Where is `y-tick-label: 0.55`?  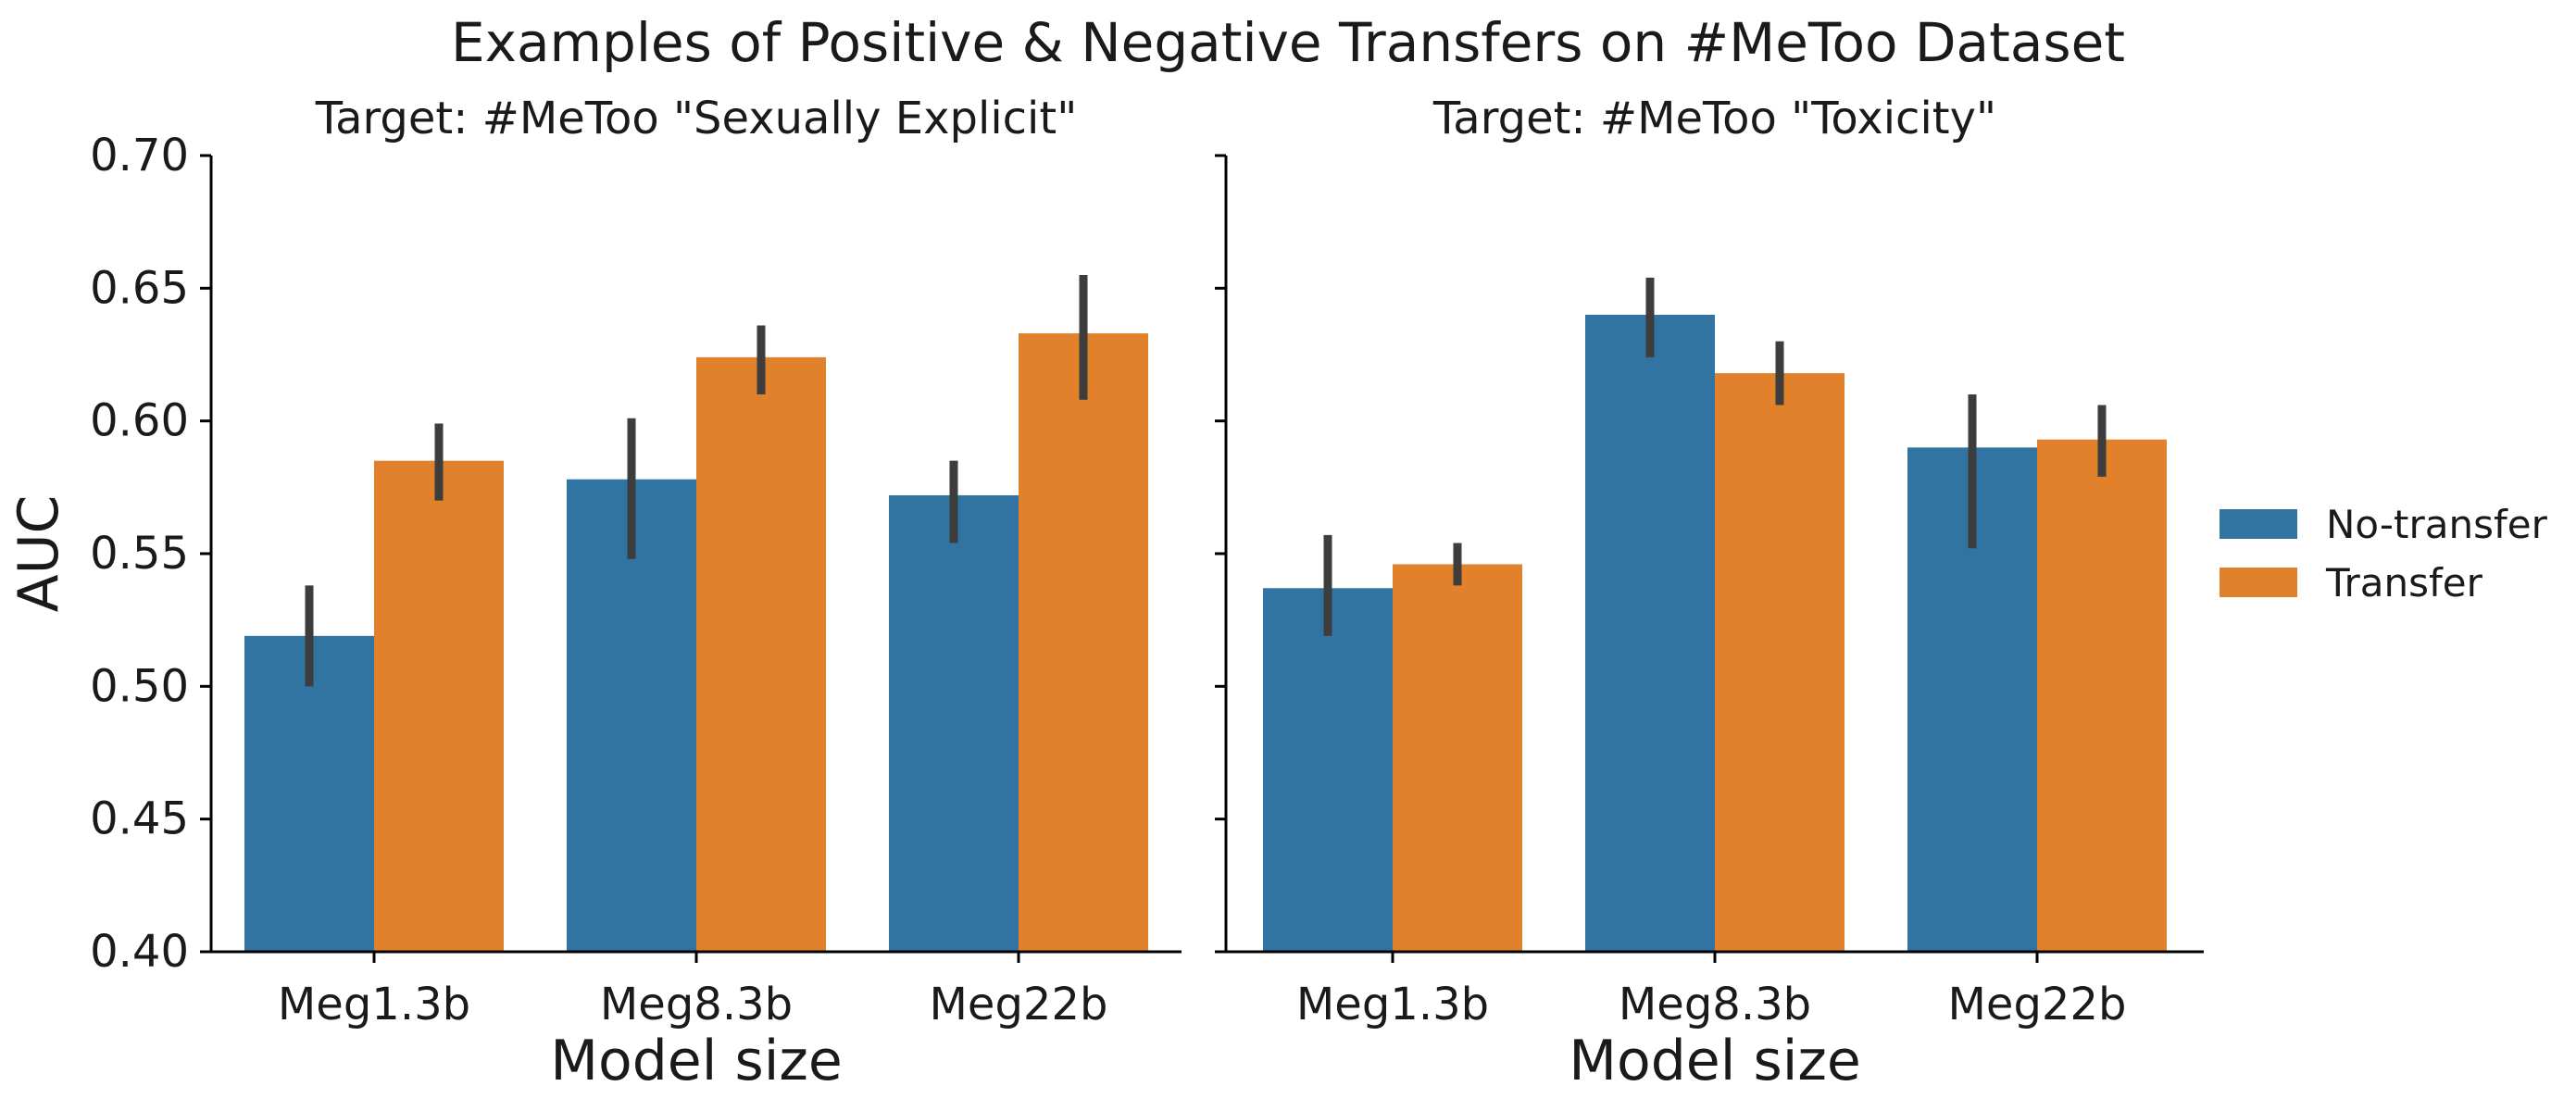 y-tick-label: 0.55 is located at coordinates (139, 554).